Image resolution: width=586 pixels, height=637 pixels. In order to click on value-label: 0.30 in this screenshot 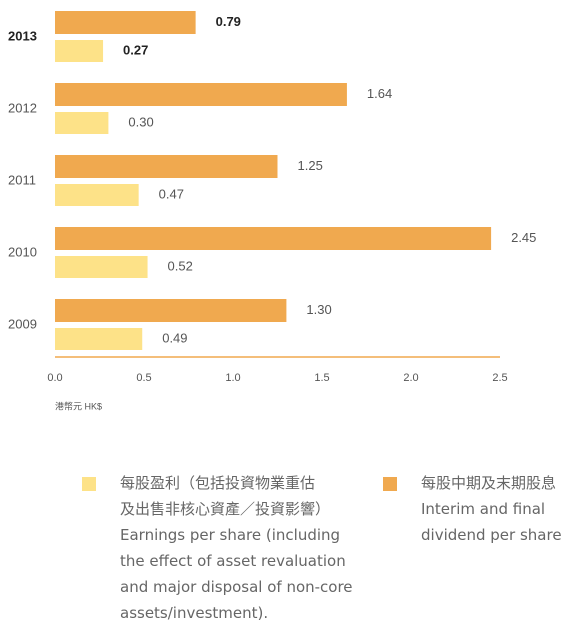, I will do `click(140, 121)`.